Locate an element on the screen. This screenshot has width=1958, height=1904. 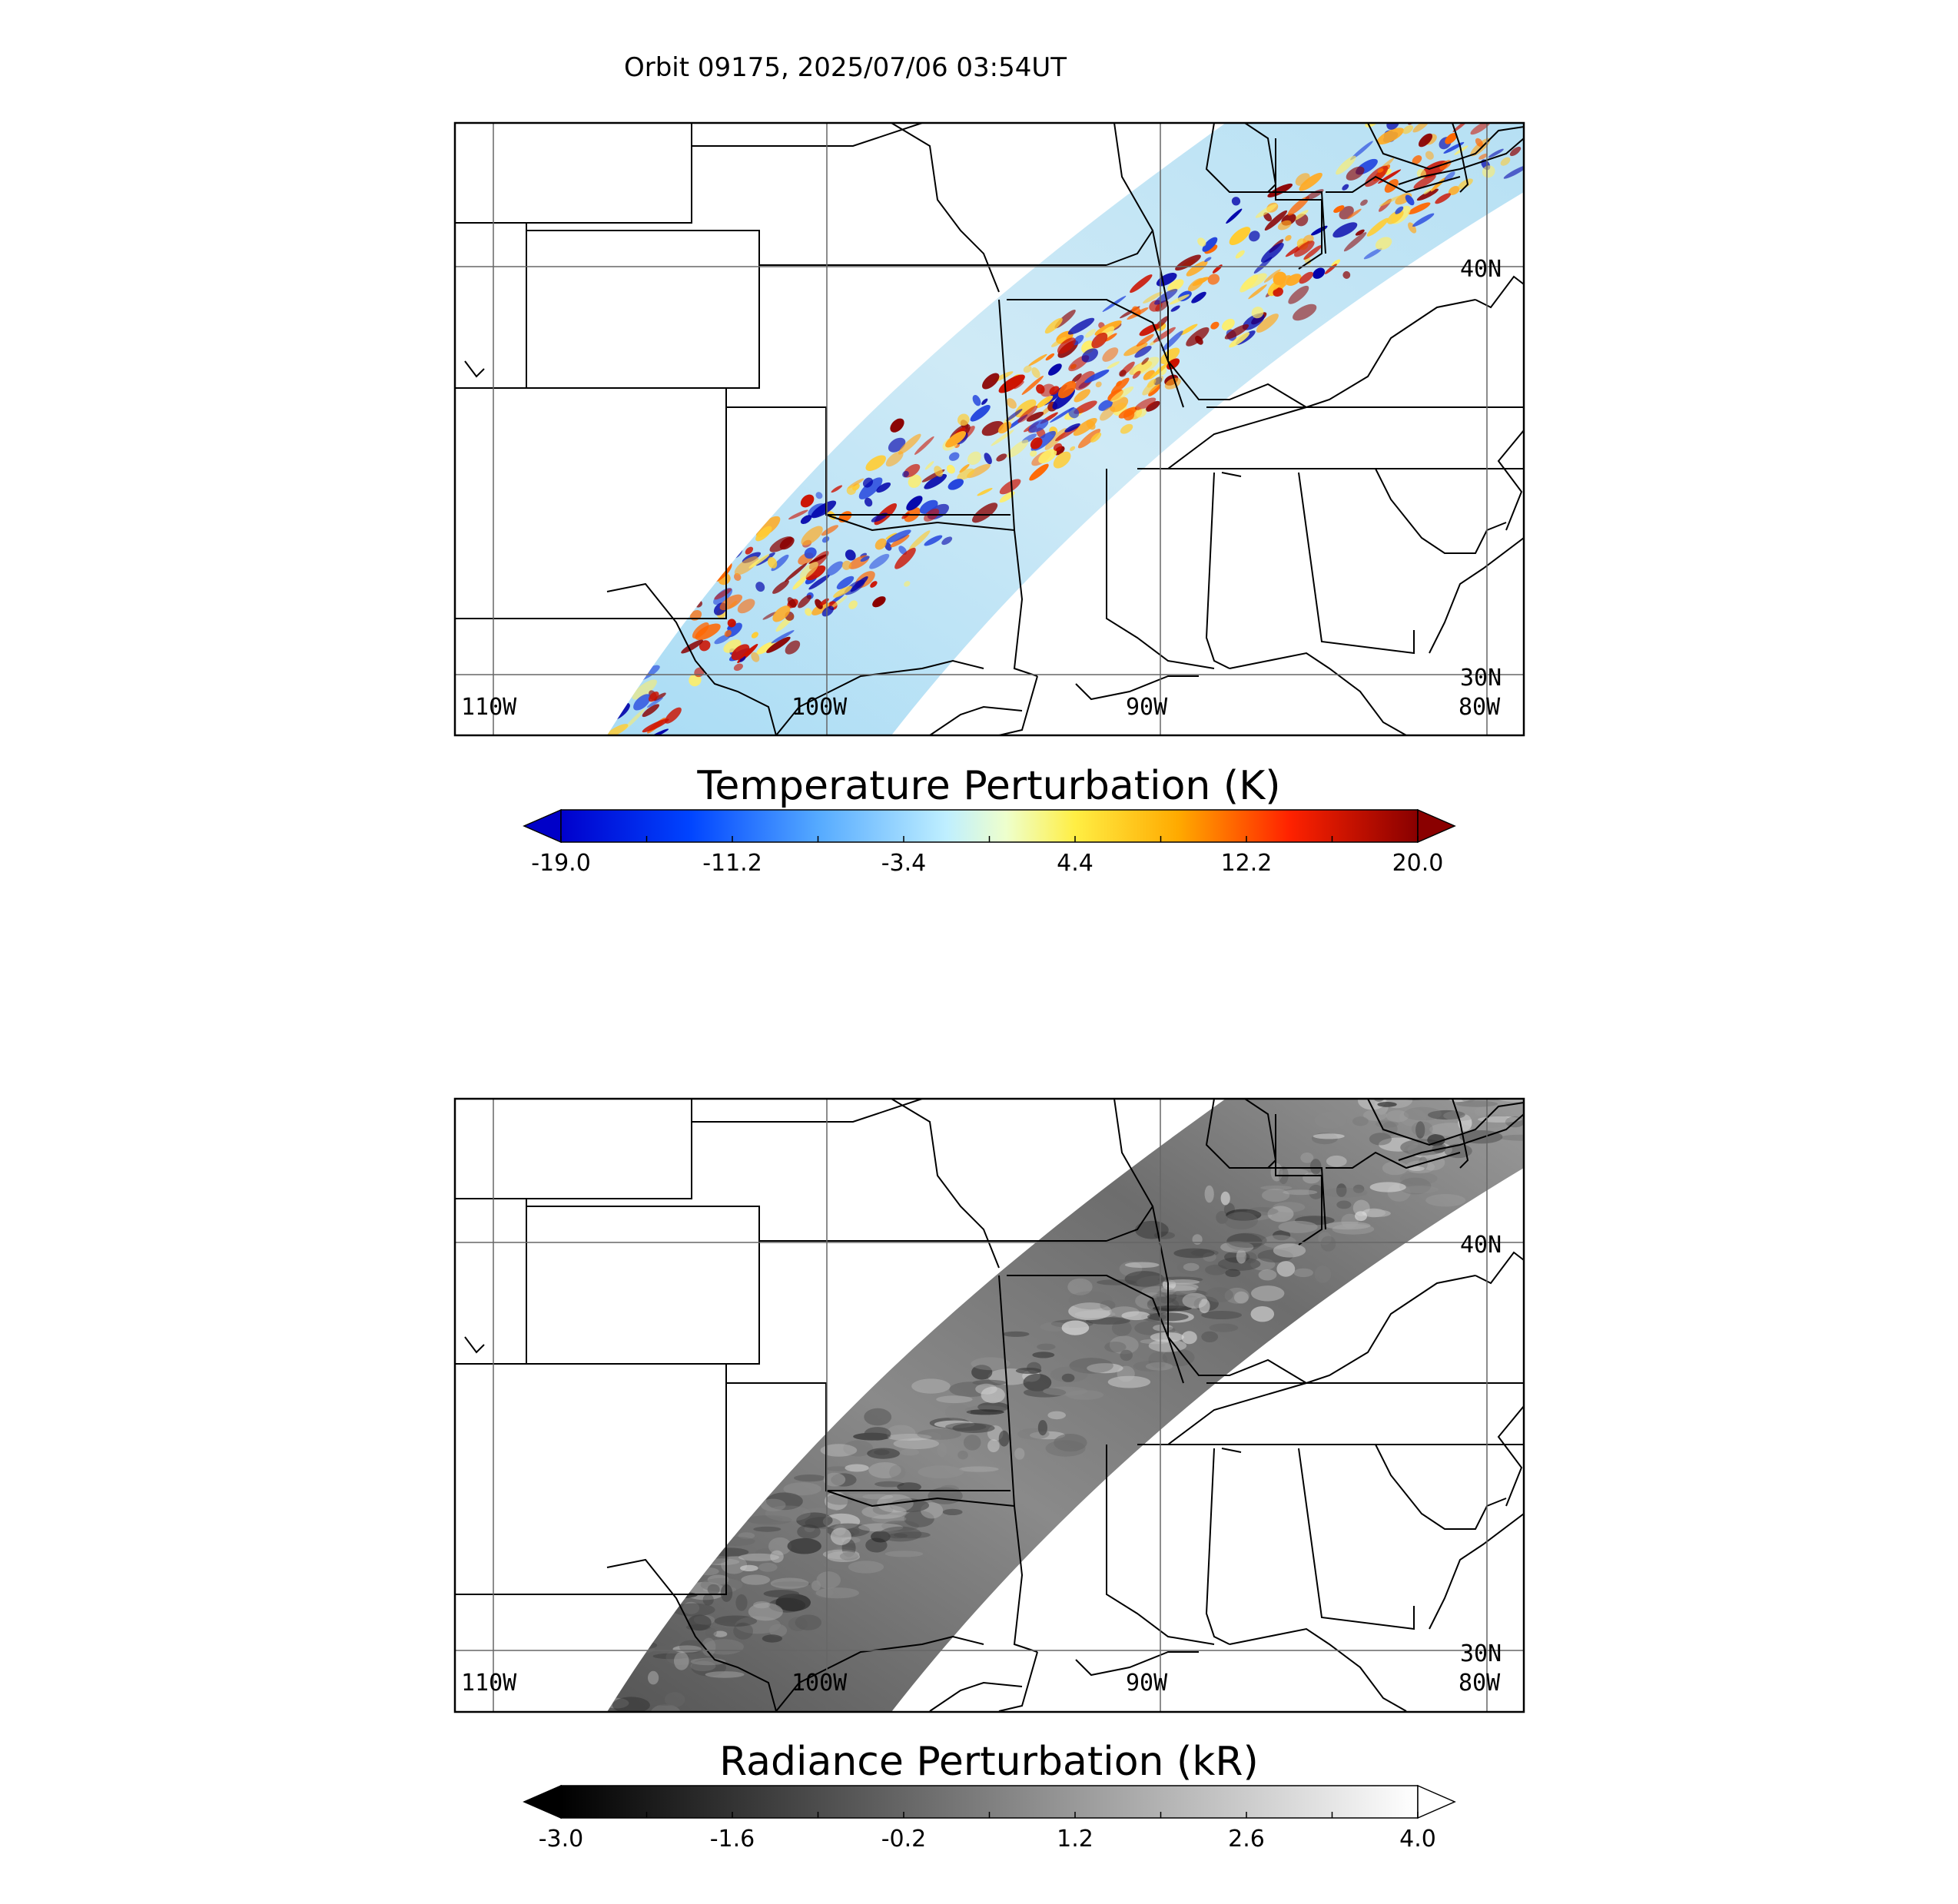
radiance-tick-label: 1.2 is located at coordinates (1075, 1839).